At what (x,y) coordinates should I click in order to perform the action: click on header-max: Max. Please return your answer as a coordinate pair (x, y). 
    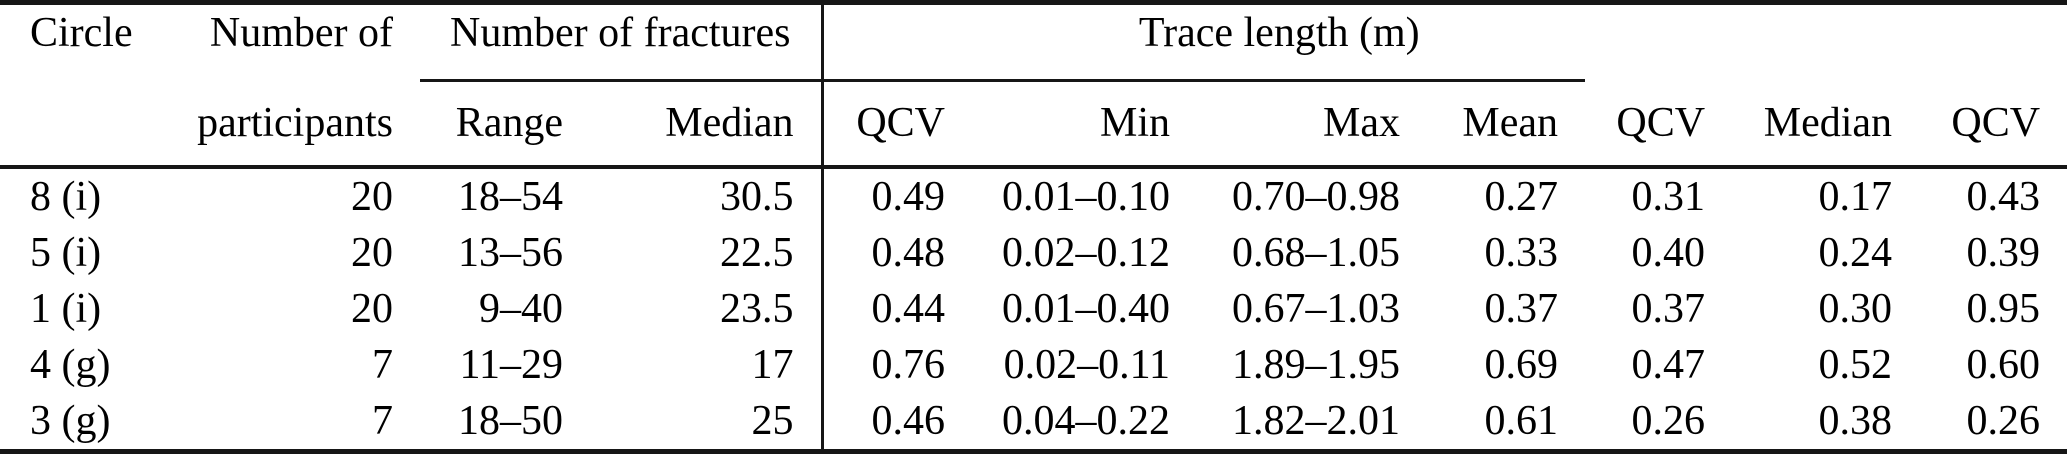
    Looking at the image, I should click on (1312, 124).